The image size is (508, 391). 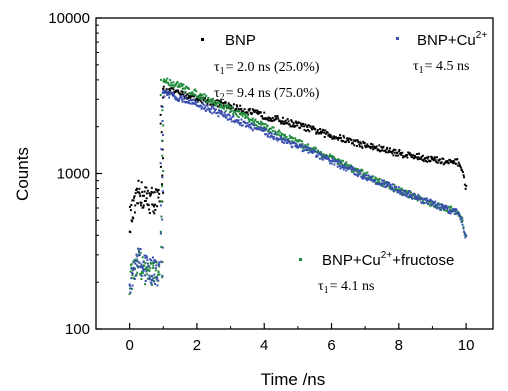 I want to click on x-tick-label: 0, so click(x=129, y=345).